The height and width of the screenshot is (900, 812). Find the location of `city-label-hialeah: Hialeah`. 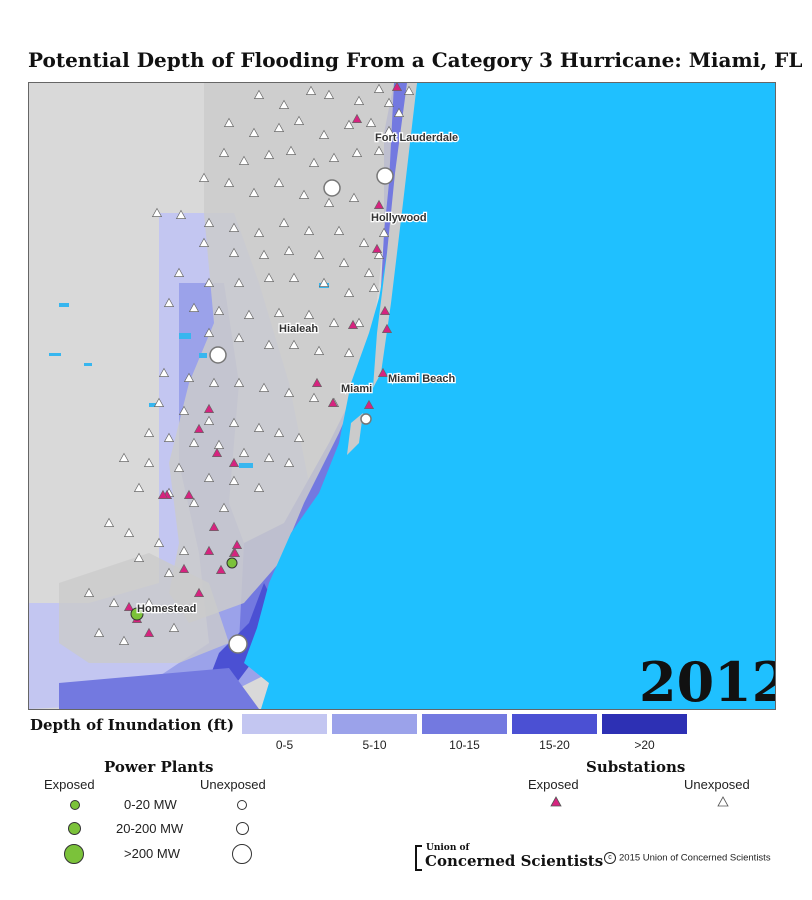

city-label-hialeah: Hialeah is located at coordinates (298, 329).